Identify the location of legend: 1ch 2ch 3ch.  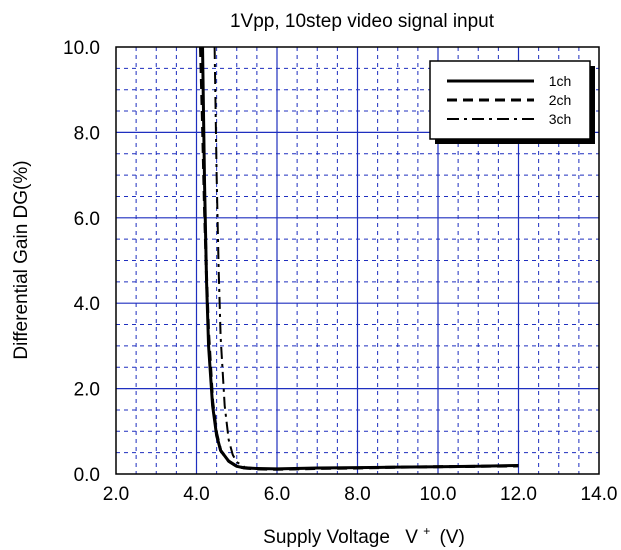
(512, 102).